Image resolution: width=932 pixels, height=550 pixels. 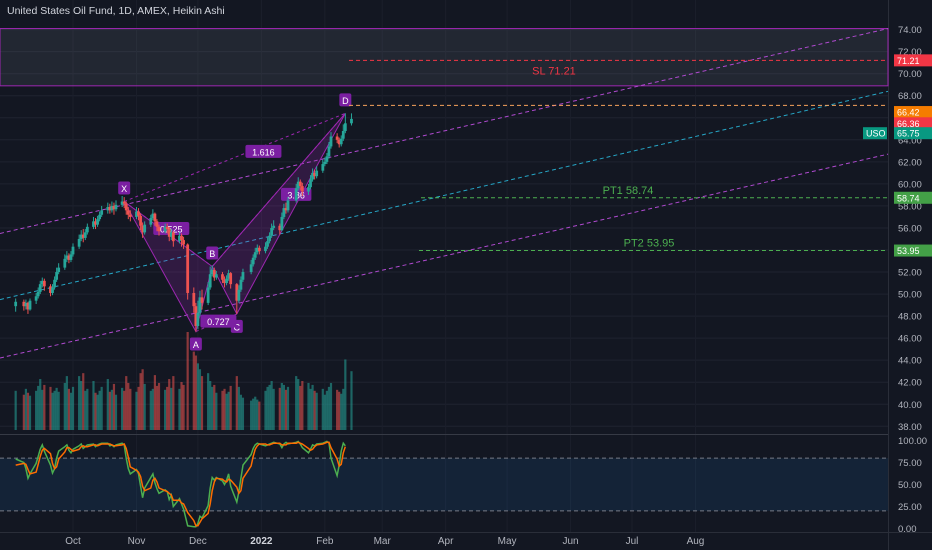 What do you see at coordinates (181, 484) in the screenshot?
I see `stoch-d-line` at bounding box center [181, 484].